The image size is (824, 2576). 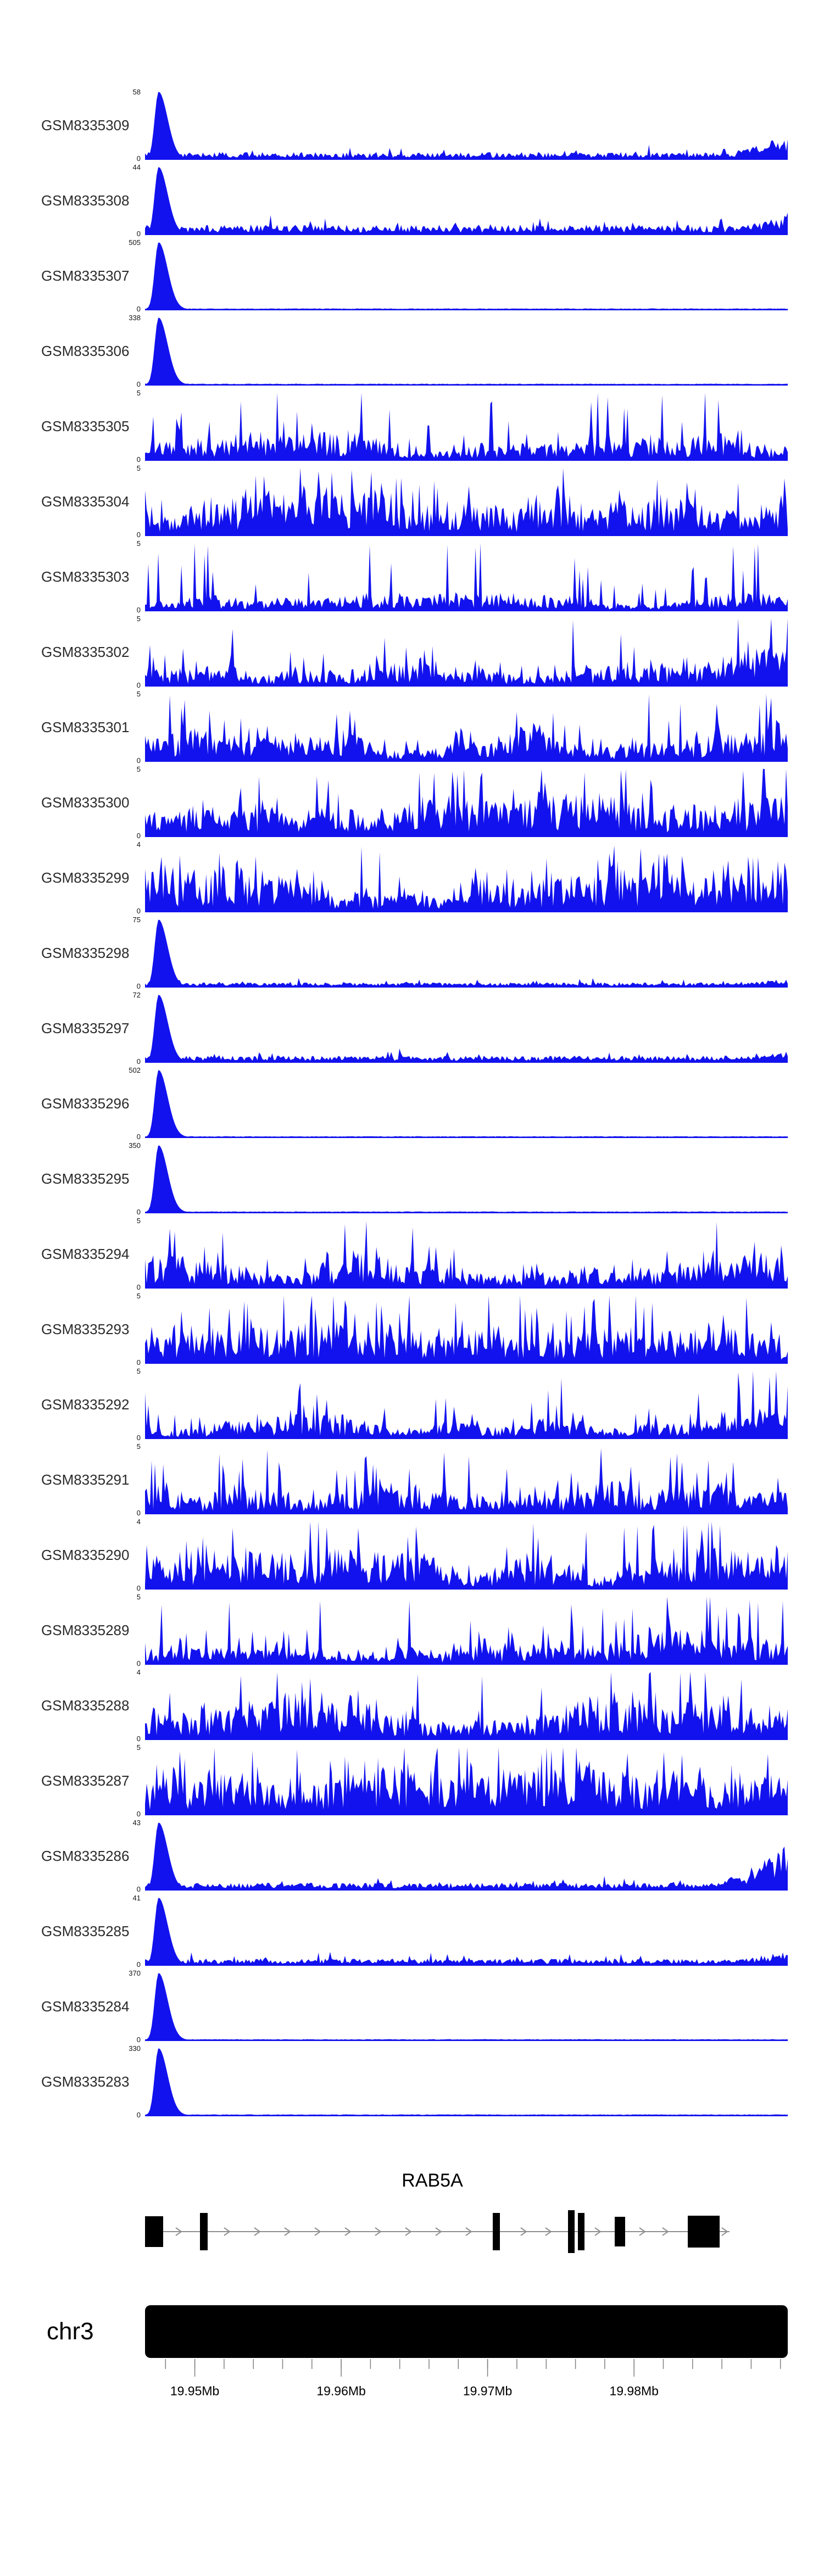 What do you see at coordinates (136, 920) in the screenshot?
I see `y-axis-max-label: 75` at bounding box center [136, 920].